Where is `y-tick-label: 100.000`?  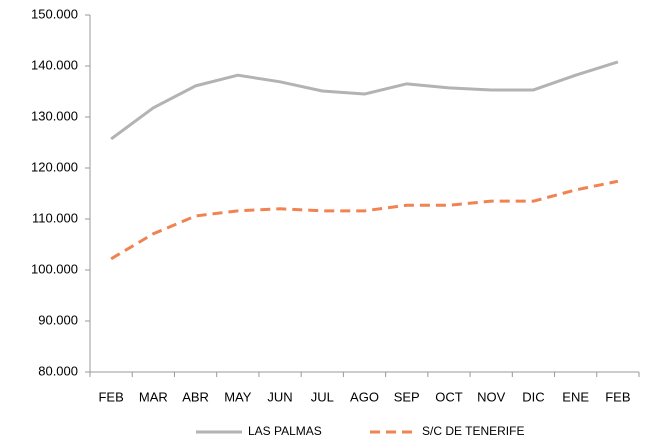
y-tick-label: 100.000 is located at coordinates (54, 268).